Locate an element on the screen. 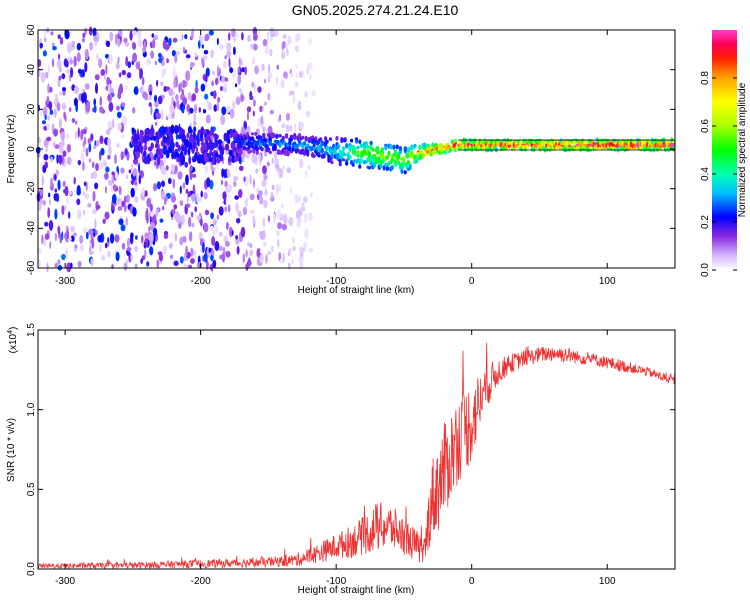 Image resolution: width=750 pixels, height=600 pixels. spectrogram-ylabel: Frequency (Hz) is located at coordinates (11, 149).